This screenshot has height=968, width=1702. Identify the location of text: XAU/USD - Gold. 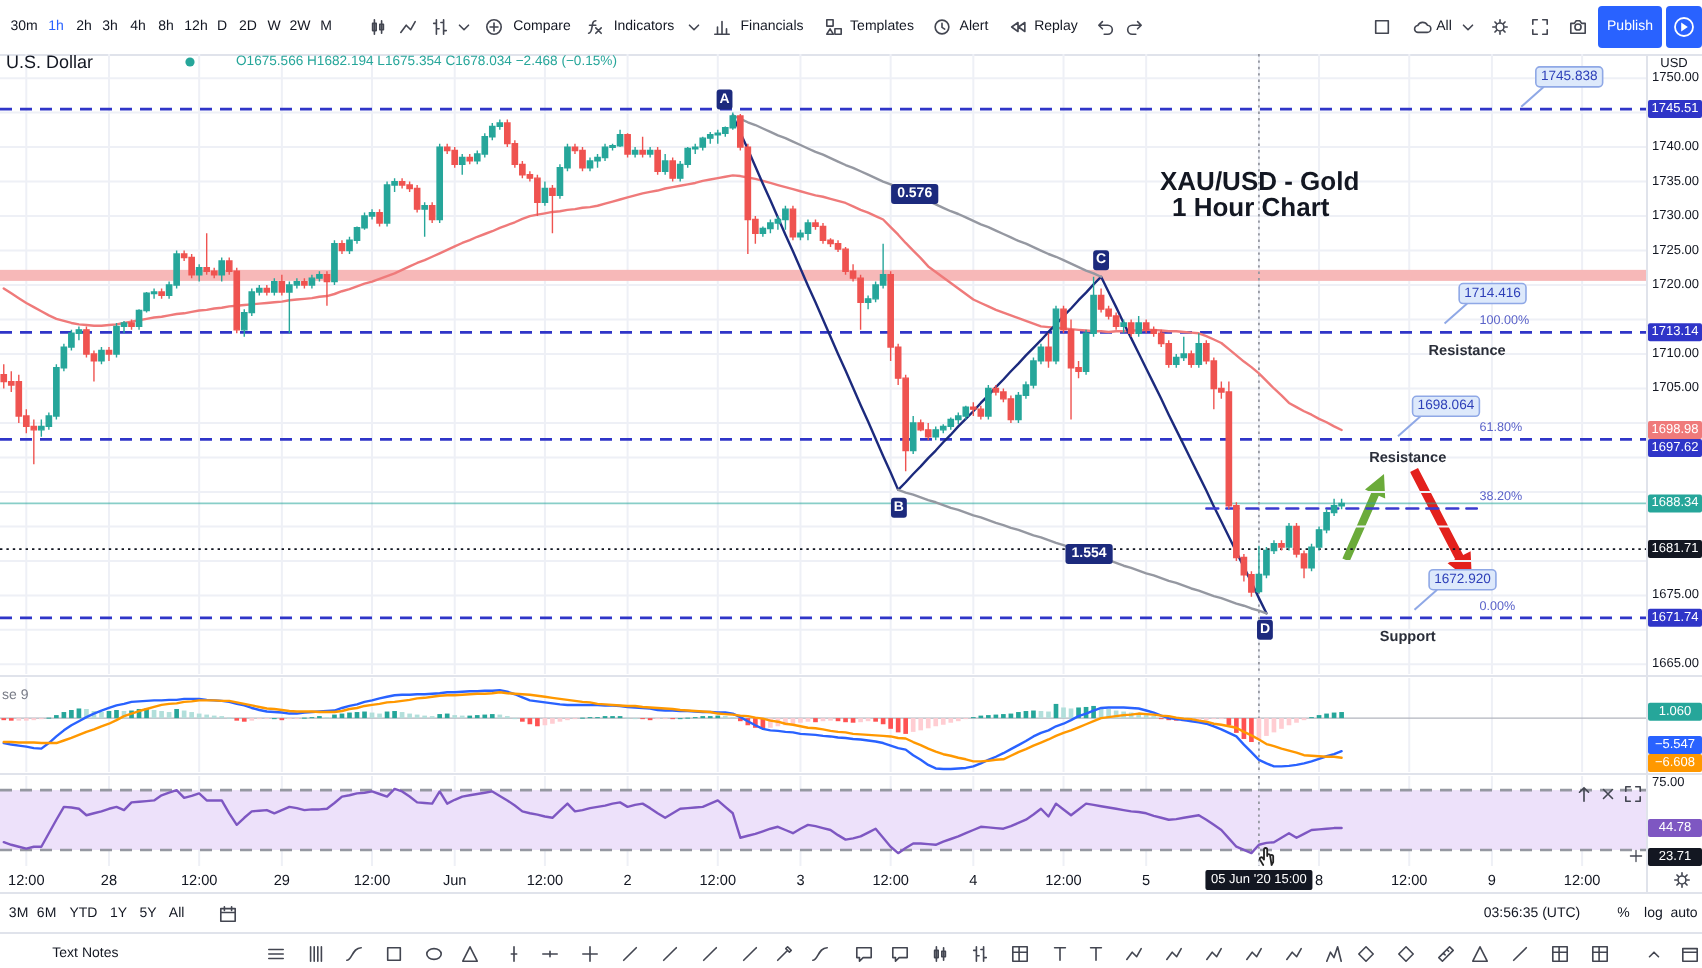
(1260, 181).